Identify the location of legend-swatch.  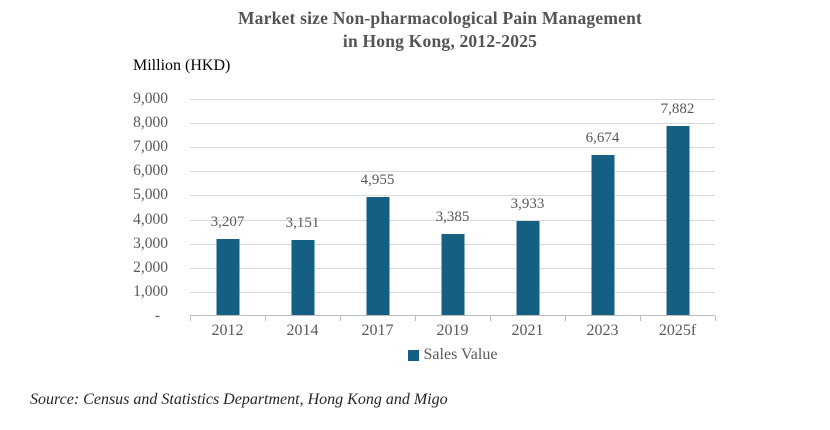
(413, 355).